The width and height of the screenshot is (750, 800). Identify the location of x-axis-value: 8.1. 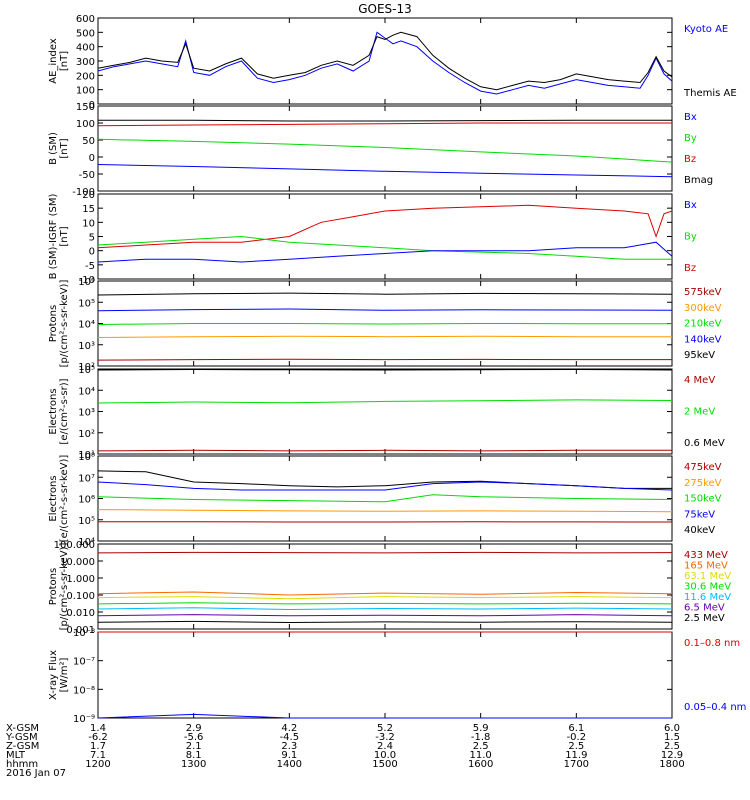
(194, 755).